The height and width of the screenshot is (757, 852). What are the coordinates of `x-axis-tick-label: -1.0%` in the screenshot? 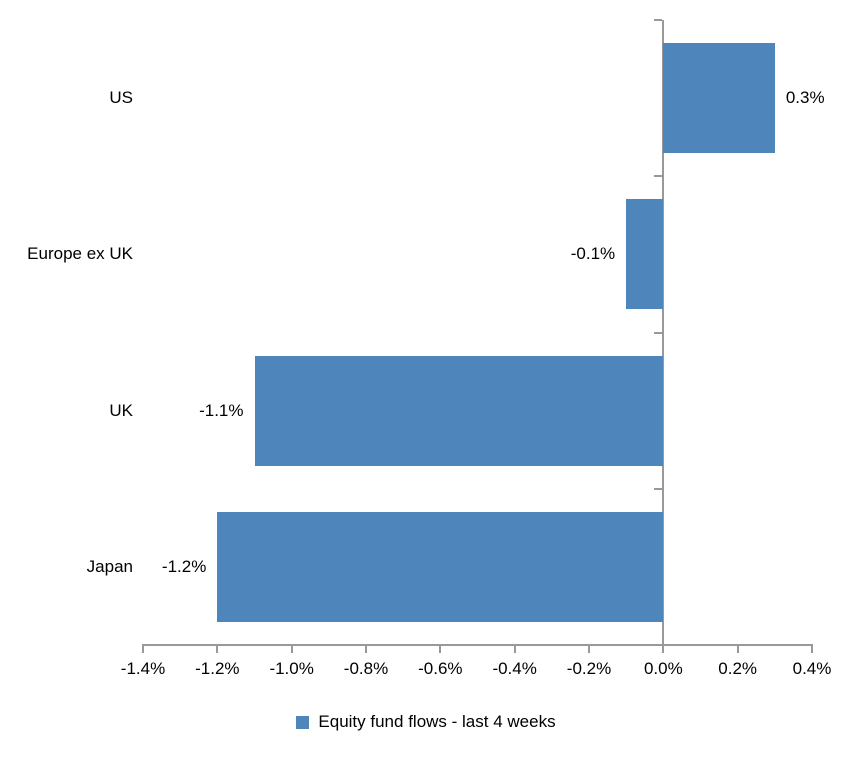 It's located at (291, 668).